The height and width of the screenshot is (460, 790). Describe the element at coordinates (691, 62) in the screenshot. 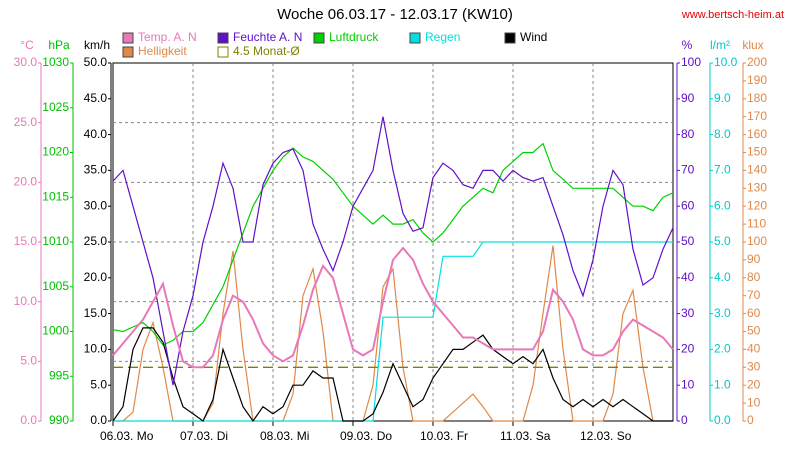

I see `y-tick-label: 100` at that location.